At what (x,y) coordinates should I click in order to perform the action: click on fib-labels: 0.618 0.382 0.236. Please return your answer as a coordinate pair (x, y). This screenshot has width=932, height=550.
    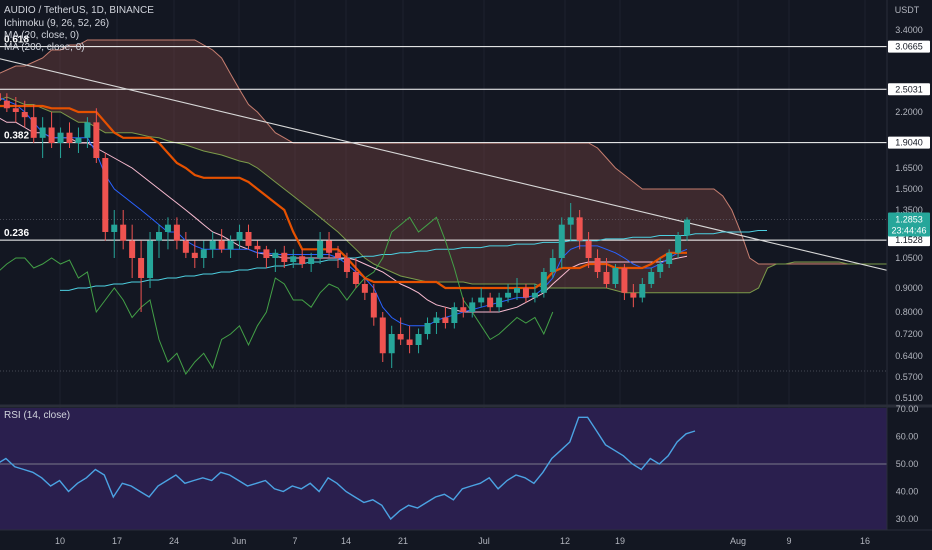
    Looking at the image, I should click on (16, 137).